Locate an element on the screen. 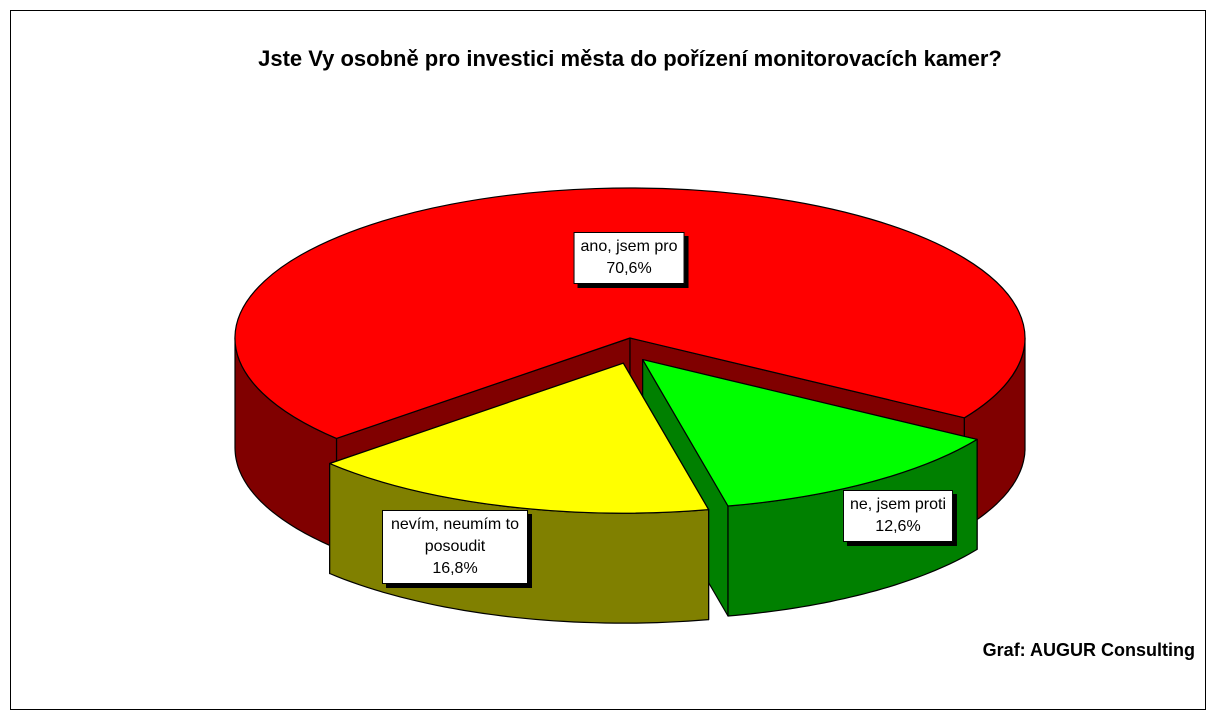 The image size is (1217, 710). category-label: ano, jsem pro is located at coordinates (629, 246).